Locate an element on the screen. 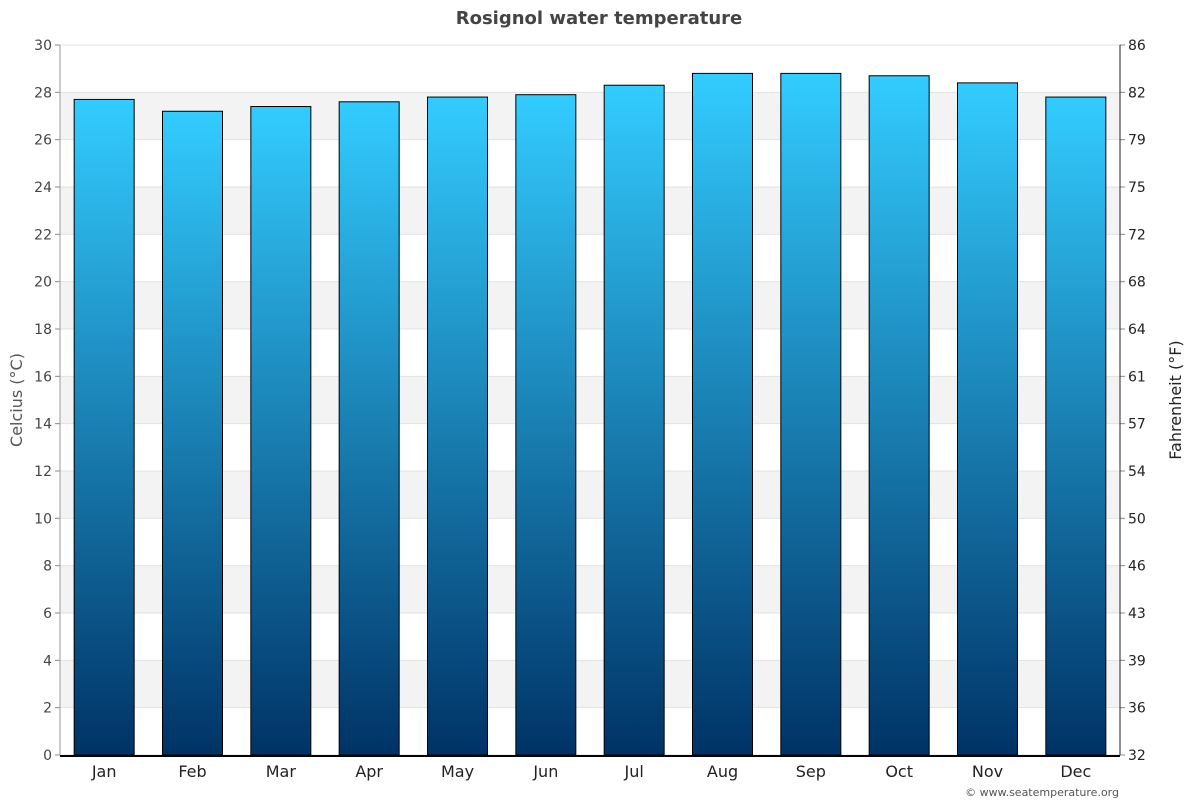 The height and width of the screenshot is (804, 1200). x-tick-label: Mar is located at coordinates (281, 771).